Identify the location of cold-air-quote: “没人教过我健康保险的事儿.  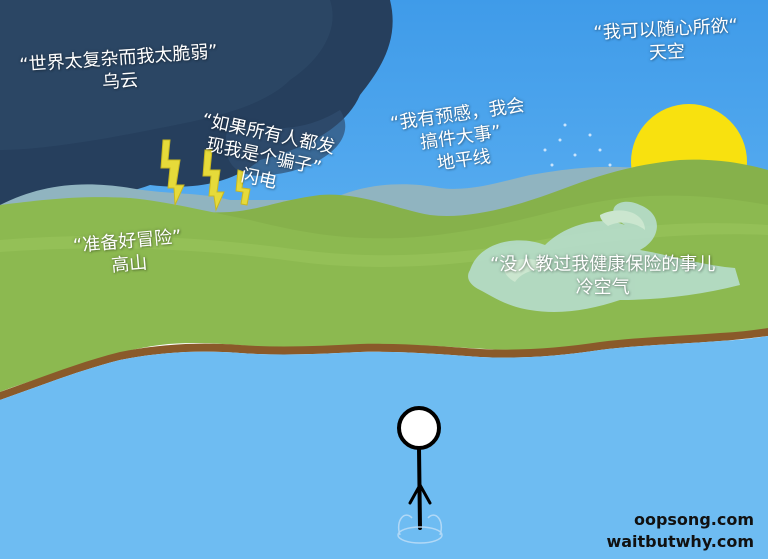
(603, 264).